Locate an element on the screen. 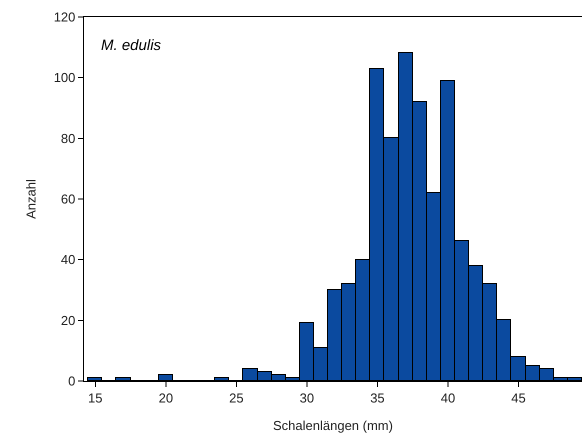 The height and width of the screenshot is (445, 582). y-tick-label: 40 is located at coordinates (68, 260).